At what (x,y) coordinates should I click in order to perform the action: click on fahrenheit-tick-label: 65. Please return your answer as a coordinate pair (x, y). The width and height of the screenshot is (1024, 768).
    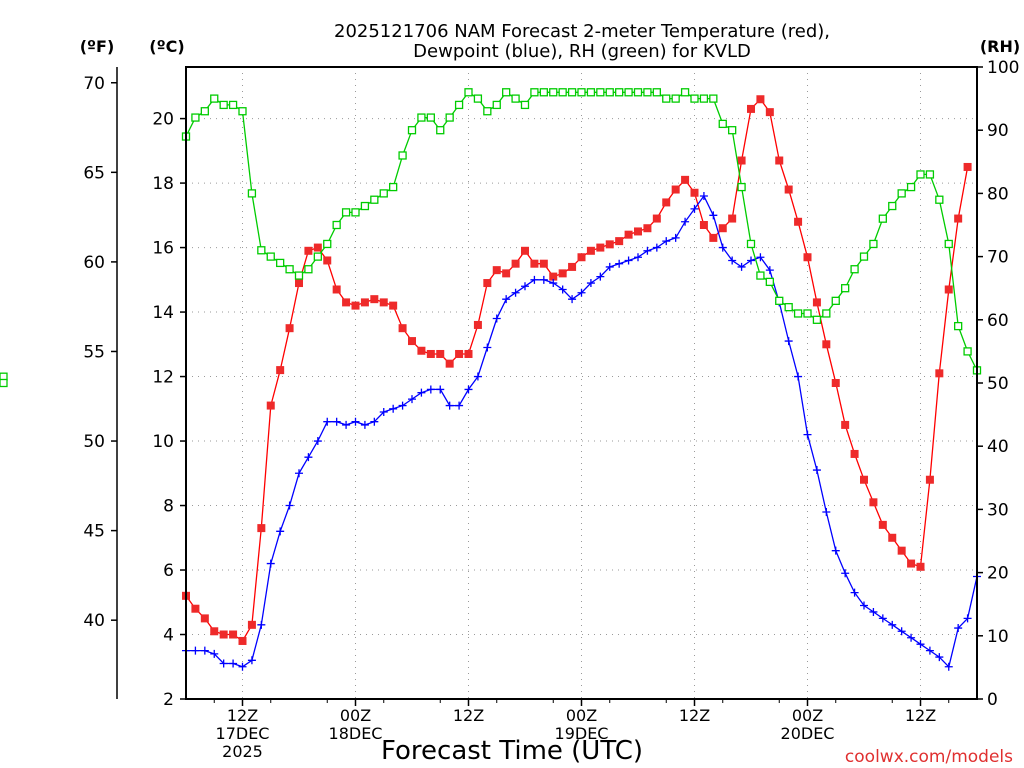
    Looking at the image, I should click on (94, 173).